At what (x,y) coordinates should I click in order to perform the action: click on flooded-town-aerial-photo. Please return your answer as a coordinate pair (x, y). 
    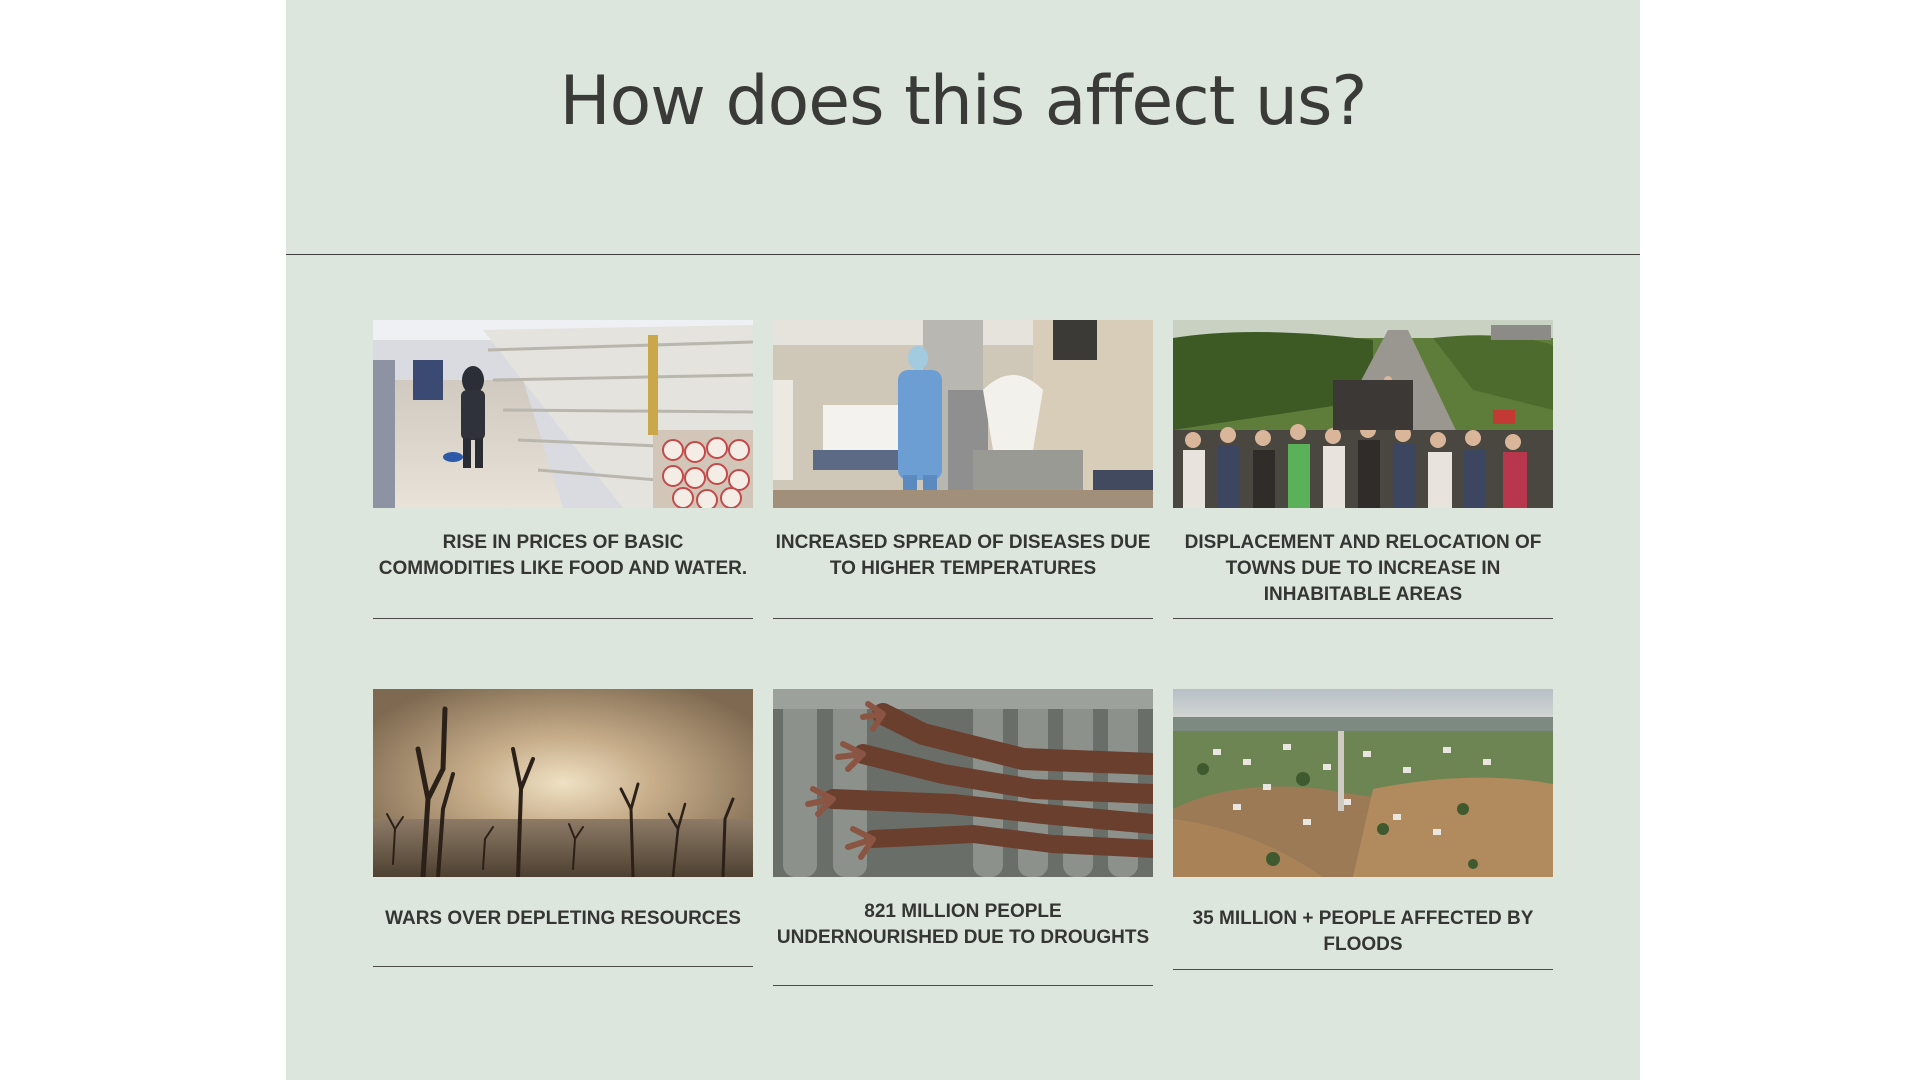
    Looking at the image, I should click on (1363, 783).